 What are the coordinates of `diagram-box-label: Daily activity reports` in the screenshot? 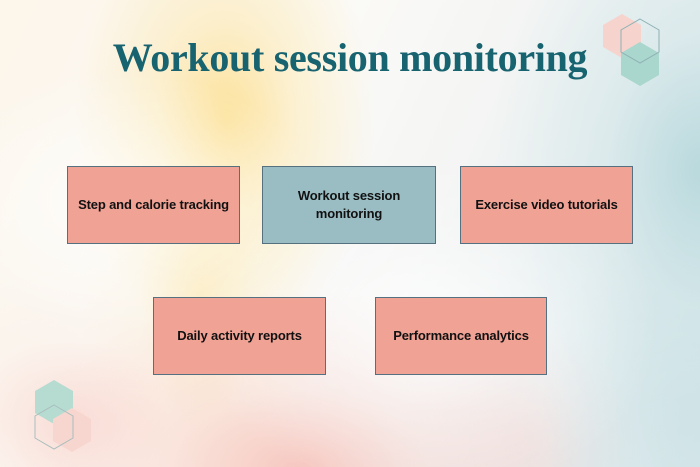 It's located at (239, 336).